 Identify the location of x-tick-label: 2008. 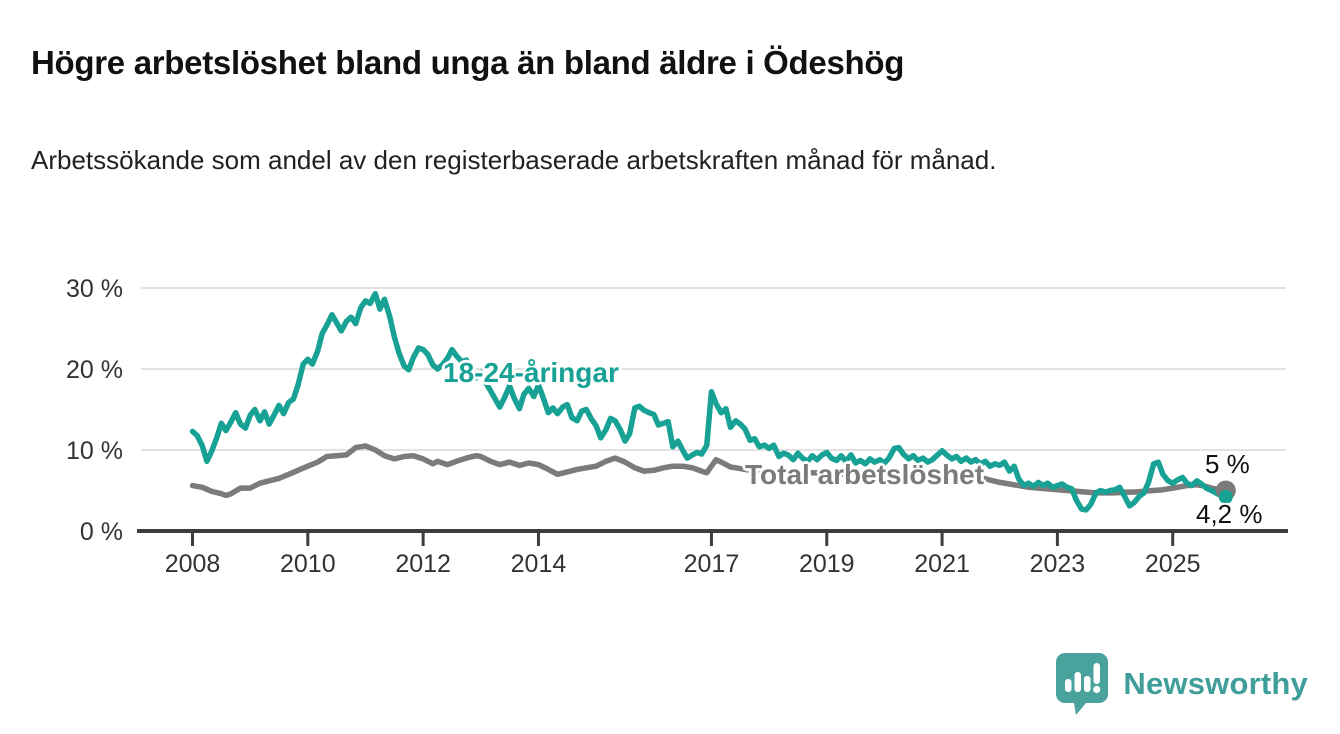
(193, 564).